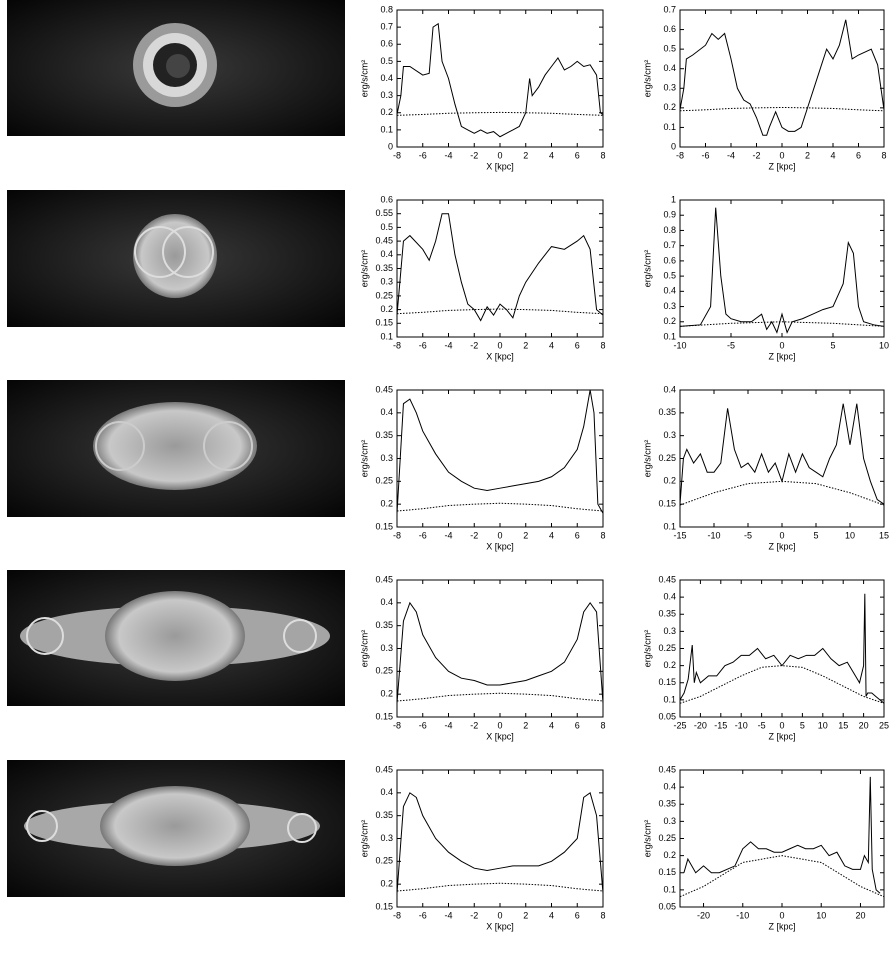 The image size is (891, 960). I want to click on y-tick-label: 0.1, so click(669, 699).